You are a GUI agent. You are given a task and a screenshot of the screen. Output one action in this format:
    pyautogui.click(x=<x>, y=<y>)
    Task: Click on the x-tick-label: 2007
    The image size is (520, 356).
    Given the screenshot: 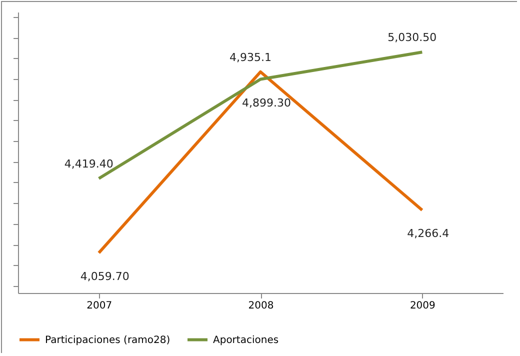 What is the action you would take?
    pyautogui.click(x=99, y=306)
    